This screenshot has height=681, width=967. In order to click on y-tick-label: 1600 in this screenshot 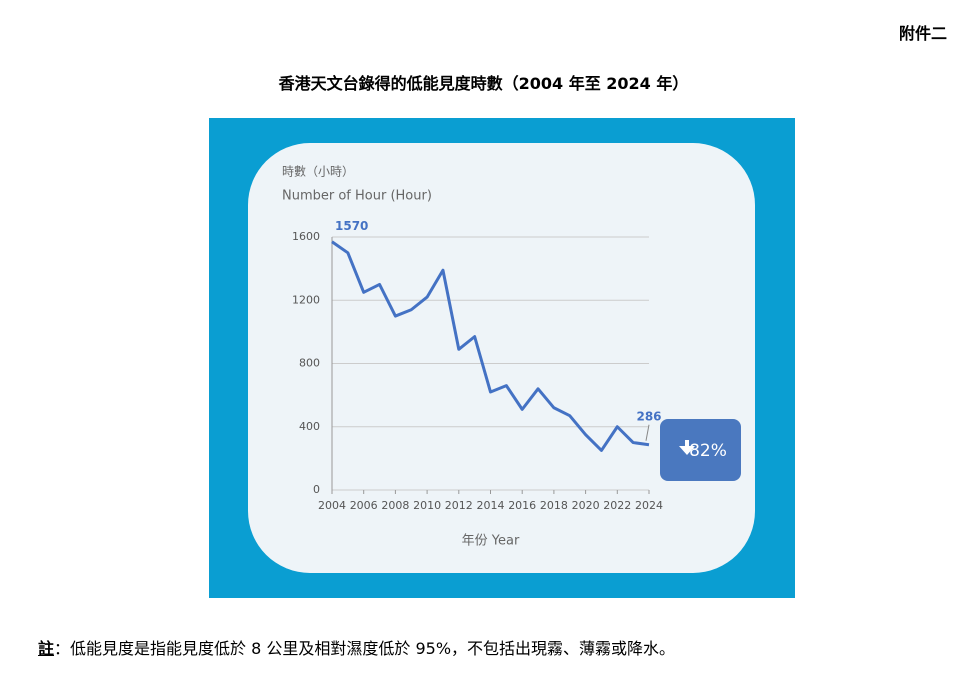, I will do `click(306, 236)`.